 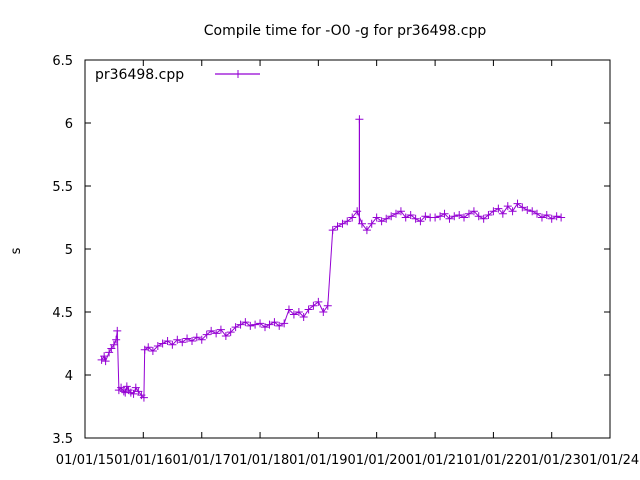 What do you see at coordinates (318, 460) in the screenshot?
I see `x-tick-label: 01/01/19` at bounding box center [318, 460].